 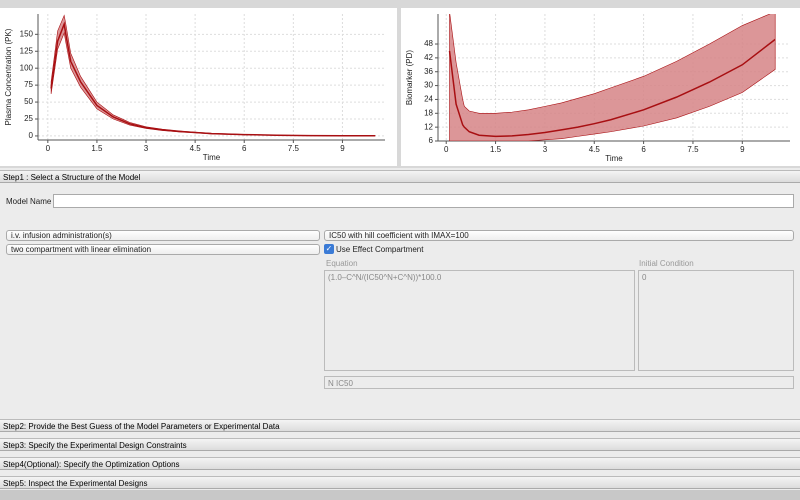 What do you see at coordinates (342, 263) in the screenshot?
I see `label: Equation` at bounding box center [342, 263].